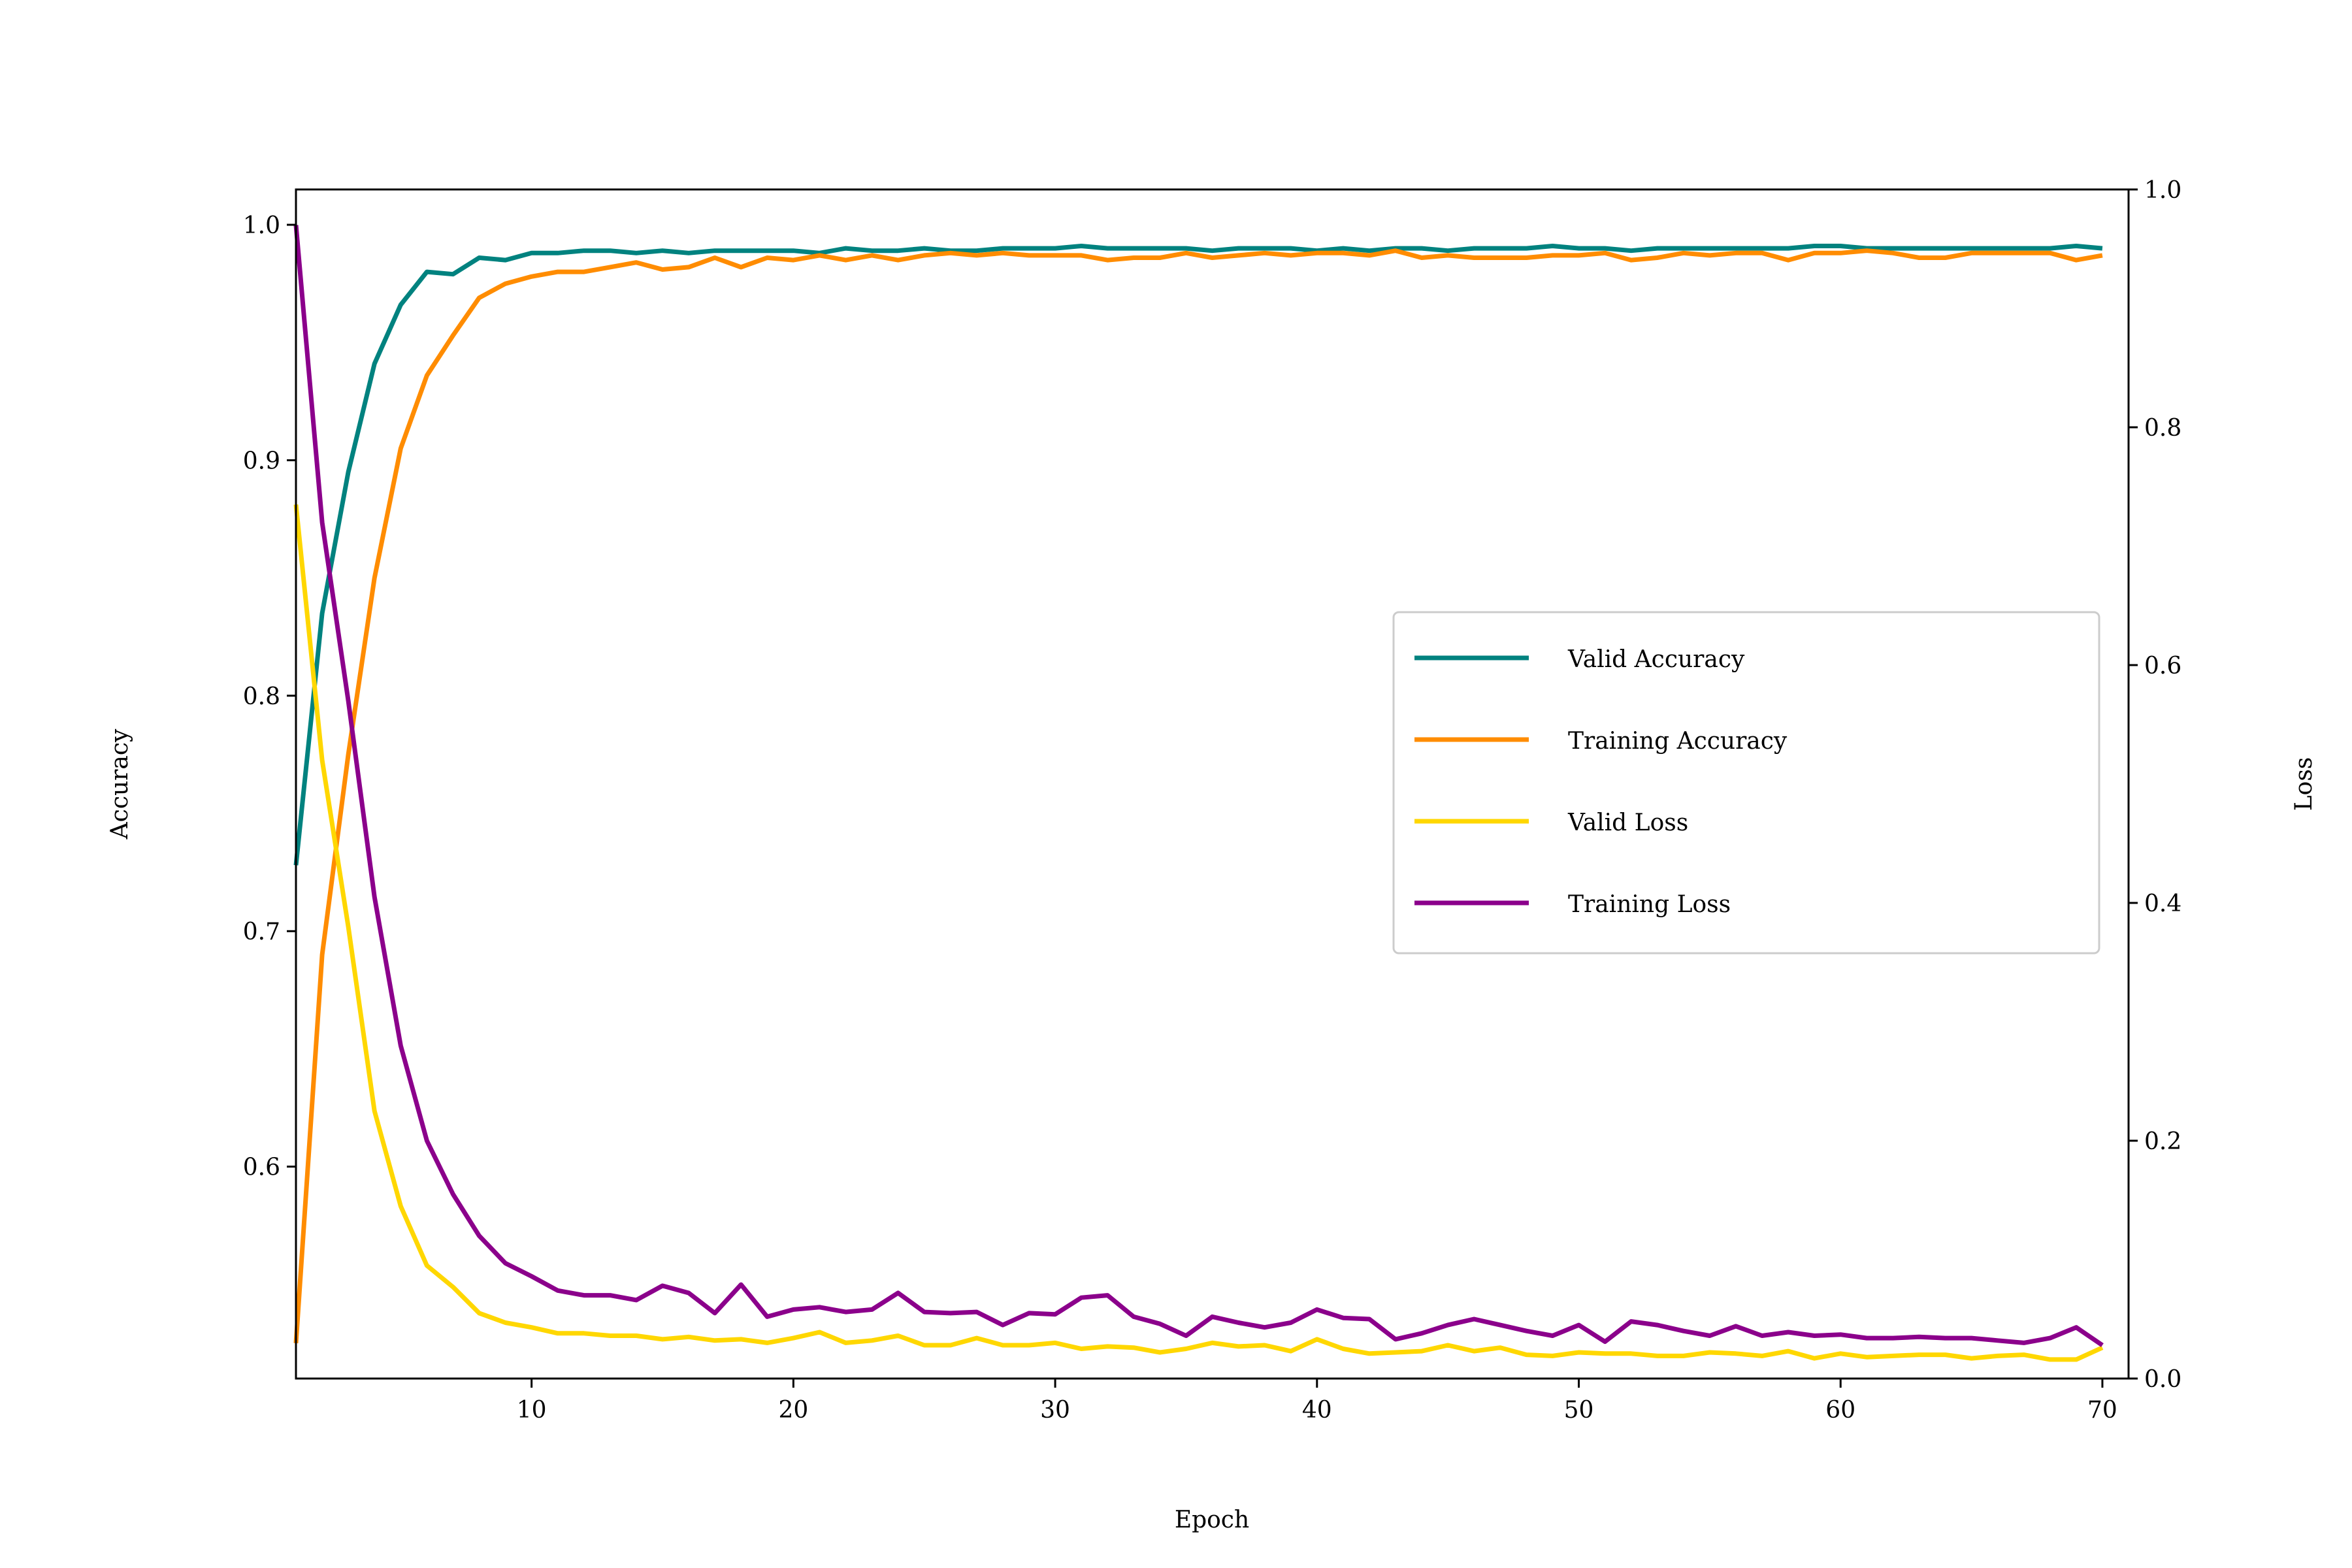 Image resolution: width=2352 pixels, height=1568 pixels. Describe the element at coordinates (261, 932) in the screenshot. I see `y-left-tick-label: 0.7` at that location.